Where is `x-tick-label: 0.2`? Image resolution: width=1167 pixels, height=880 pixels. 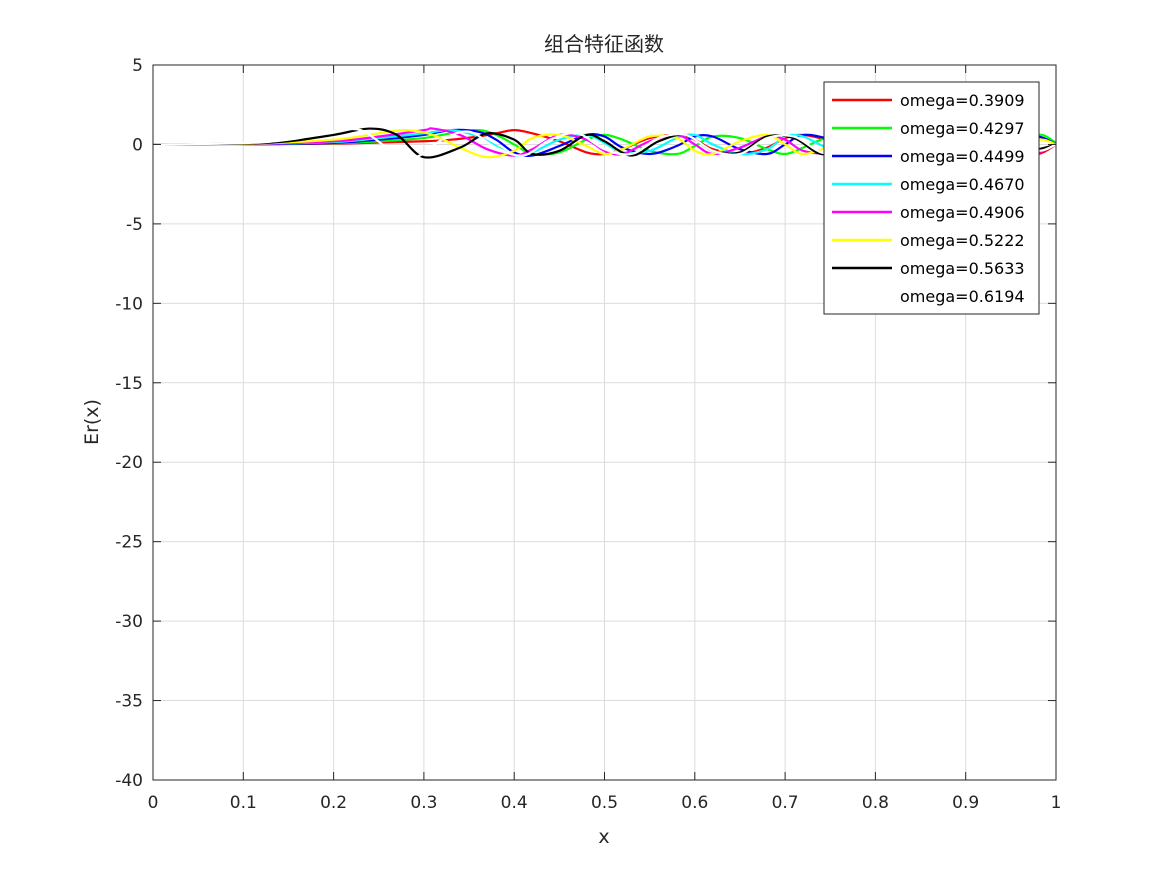 x-tick-label: 0.2 is located at coordinates (333, 803).